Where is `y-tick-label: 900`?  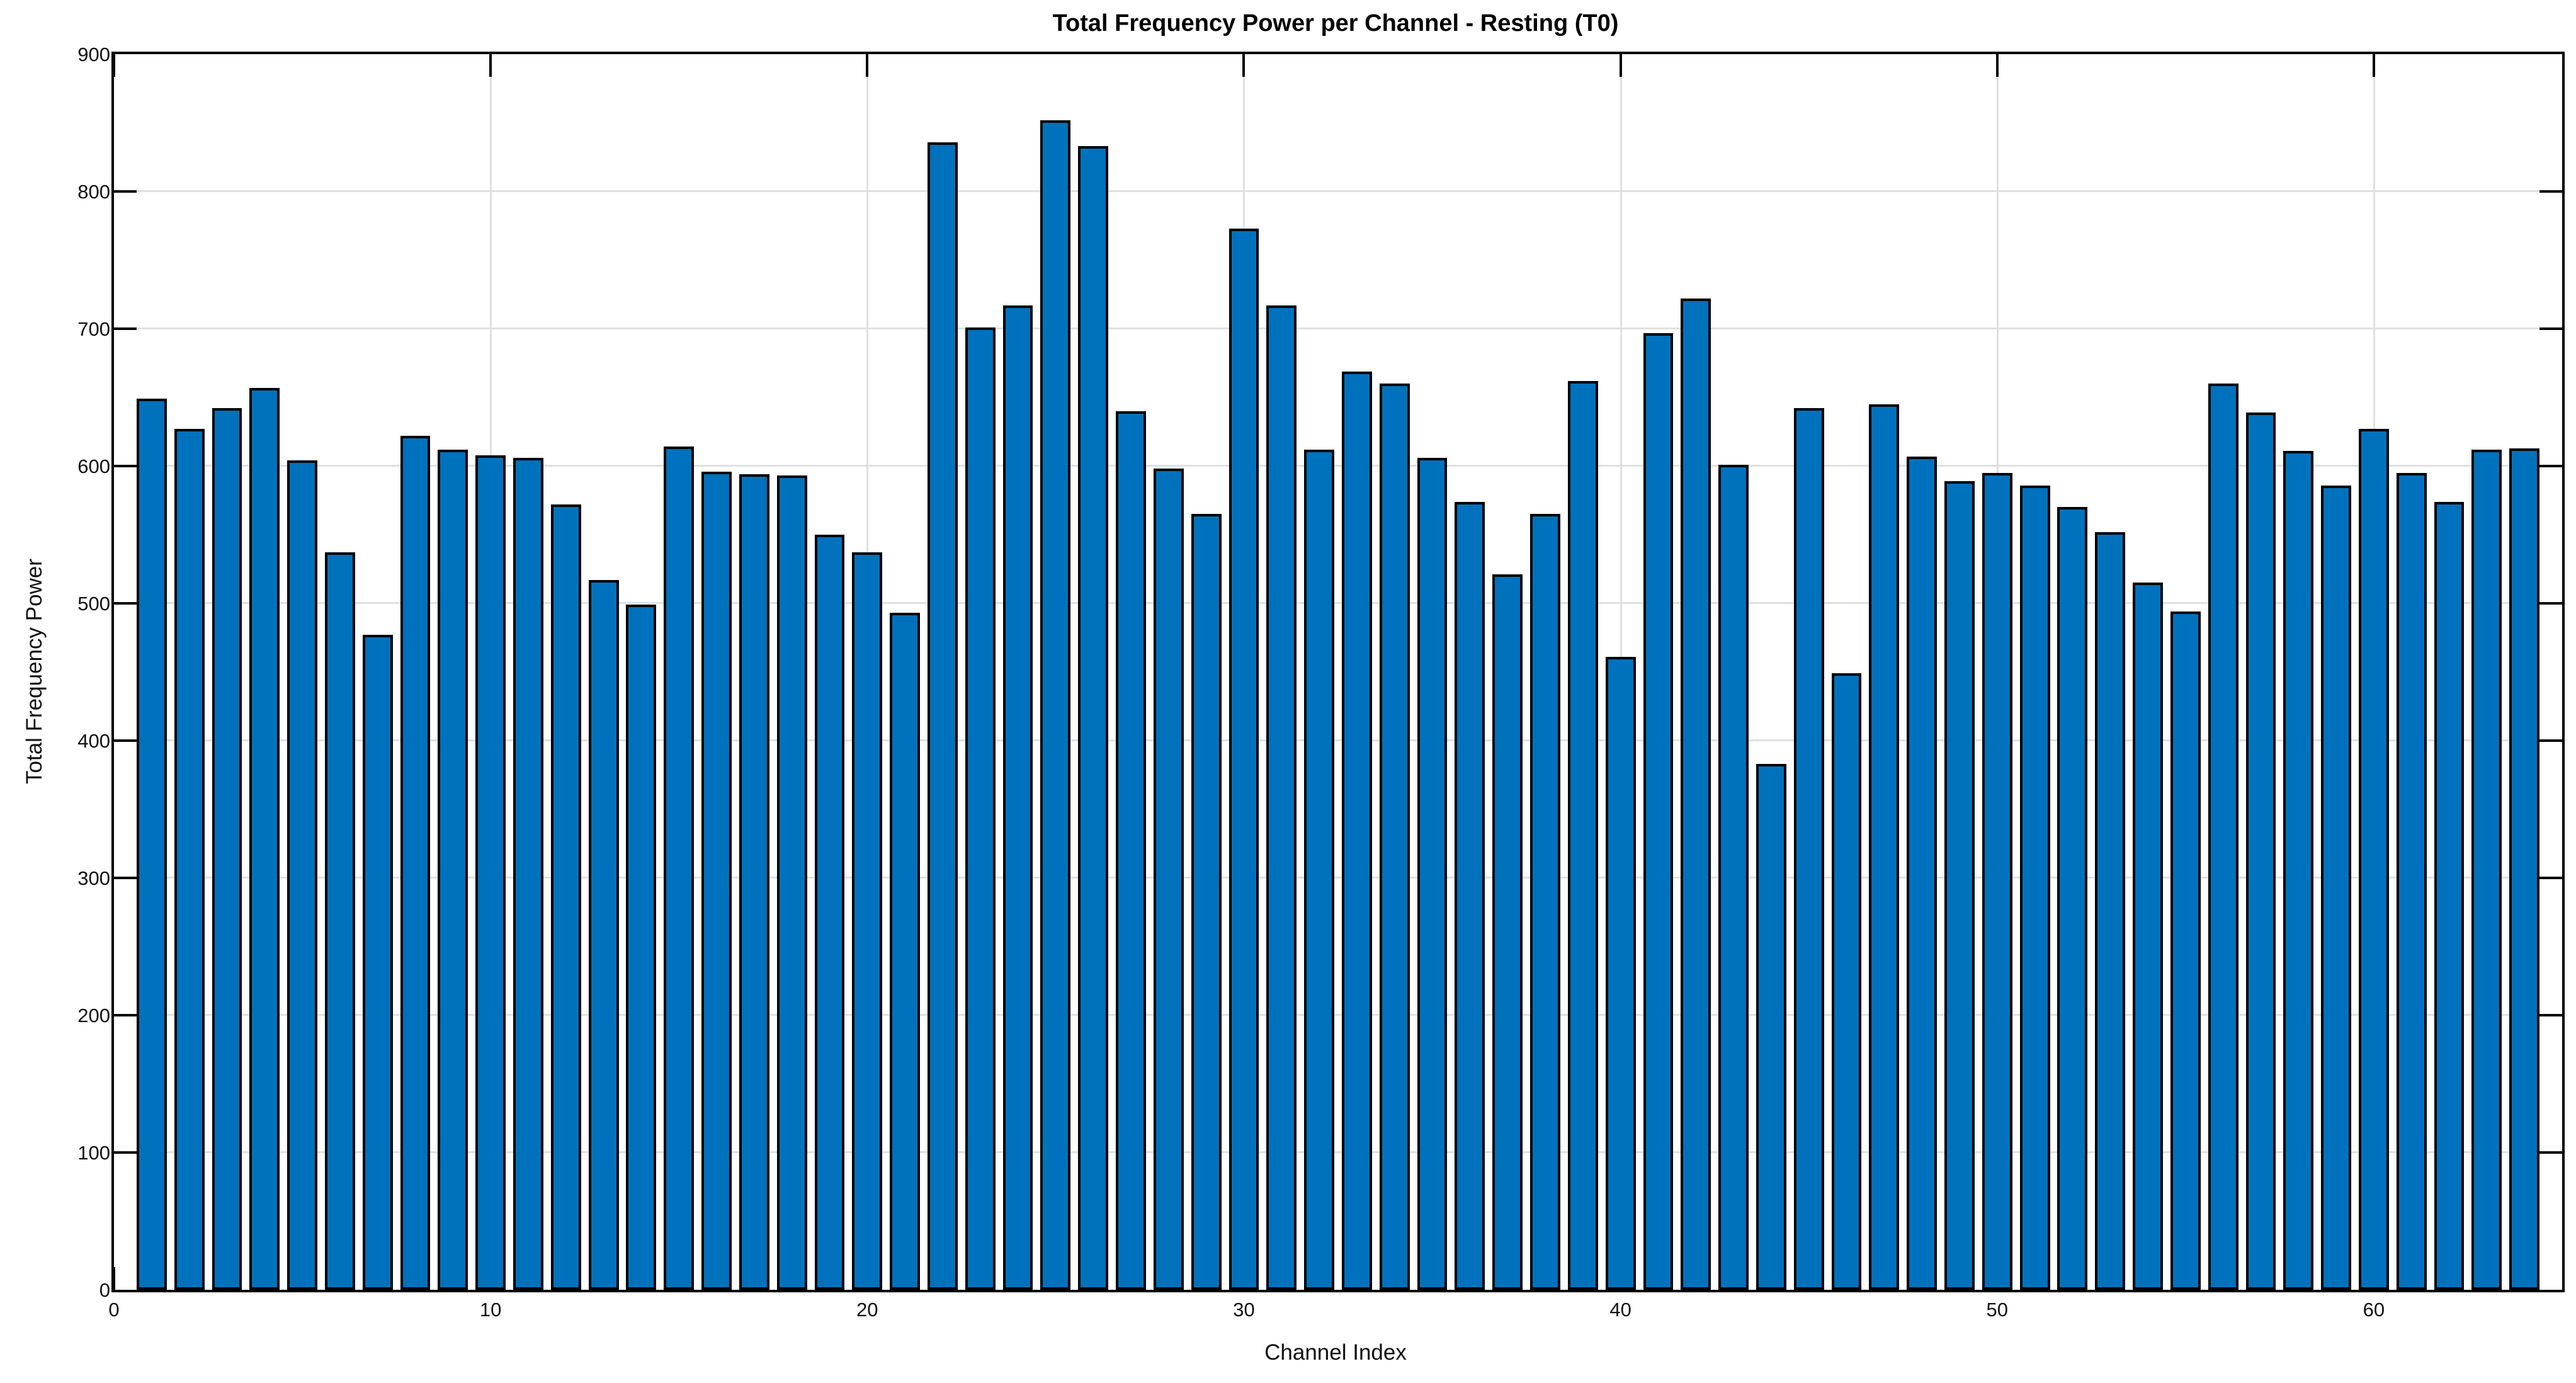
y-tick-label: 900 is located at coordinates (93, 54).